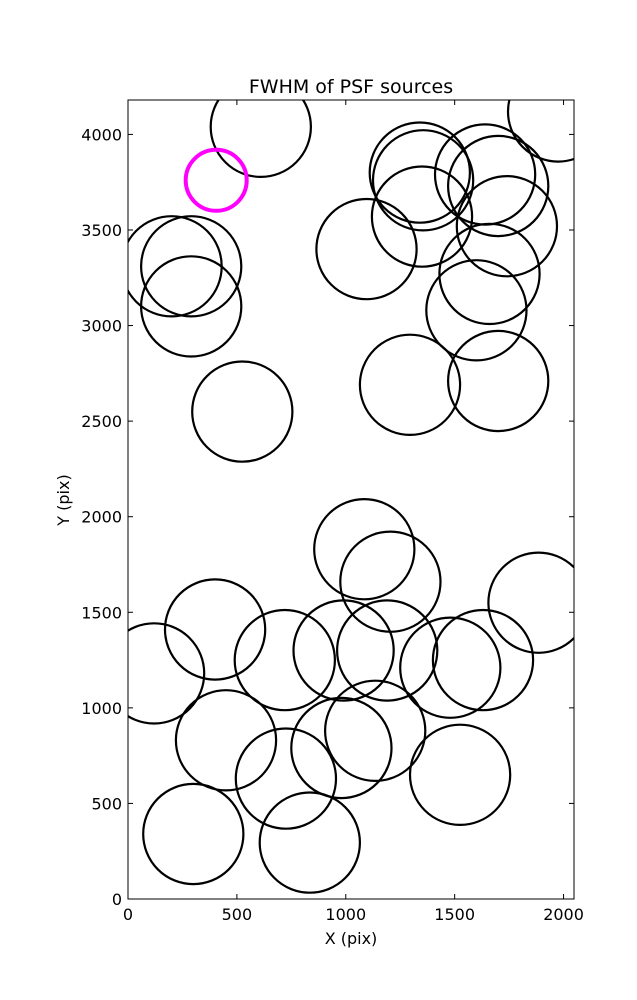  Describe the element at coordinates (237, 914) in the screenshot. I see `x-tick-label: 500` at that location.